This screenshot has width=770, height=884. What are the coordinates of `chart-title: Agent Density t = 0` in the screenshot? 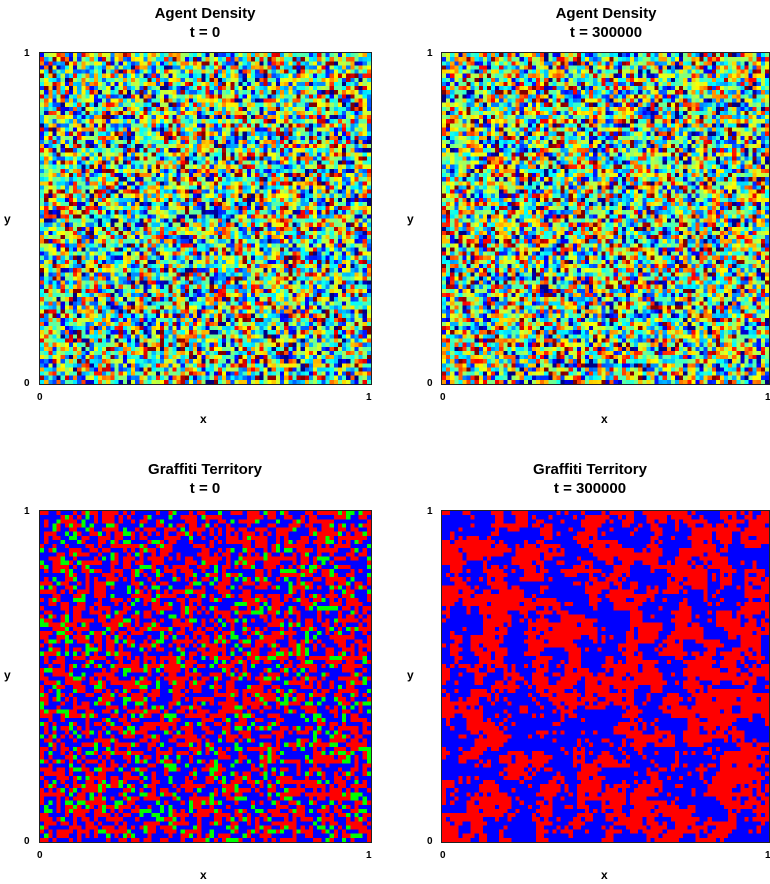 It's located at (205, 23).